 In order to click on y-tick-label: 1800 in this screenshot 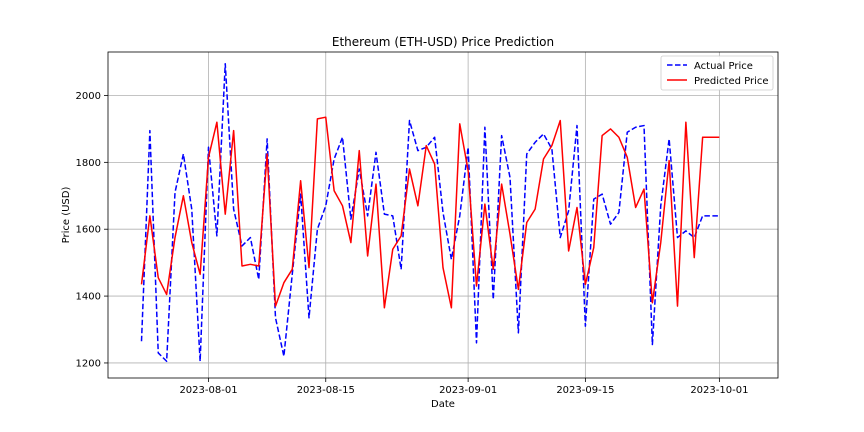, I will do `click(88, 163)`.